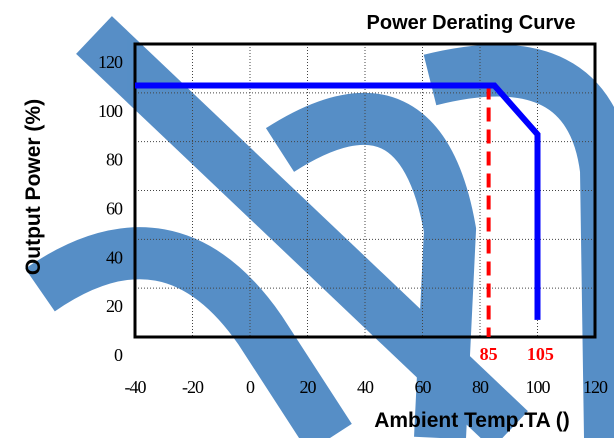 This screenshot has width=614, height=438. I want to click on y-tick-label: 40, so click(114, 257).